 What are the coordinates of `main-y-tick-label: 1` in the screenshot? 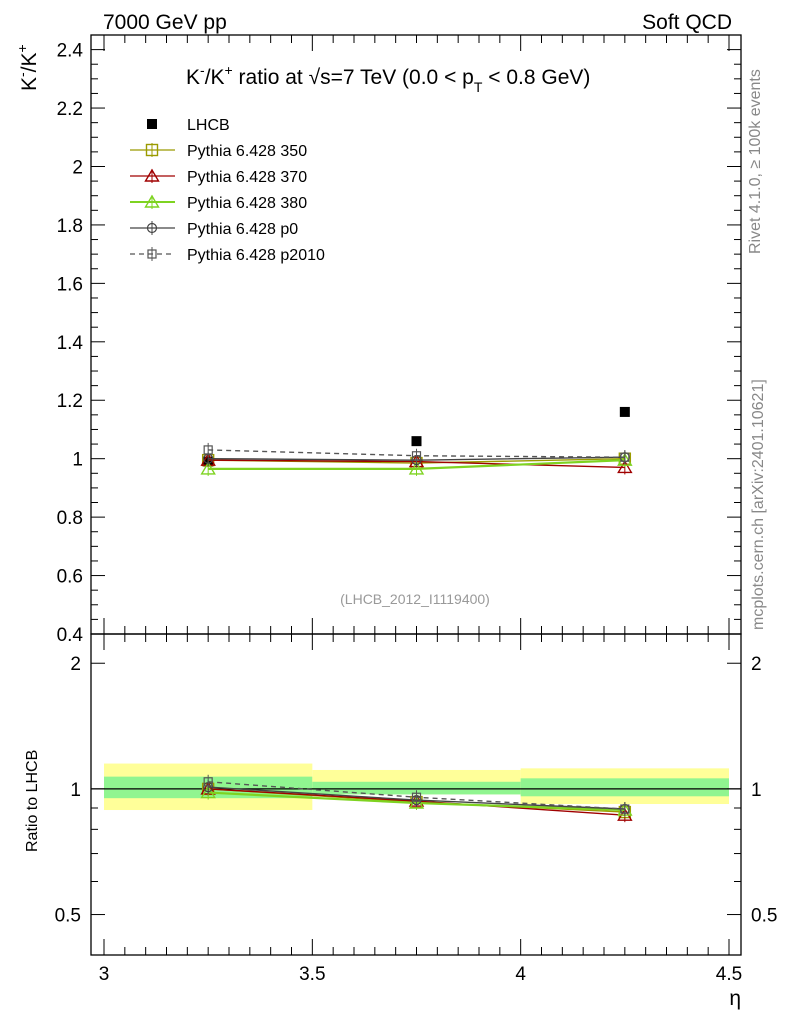 It's located at (77, 460).